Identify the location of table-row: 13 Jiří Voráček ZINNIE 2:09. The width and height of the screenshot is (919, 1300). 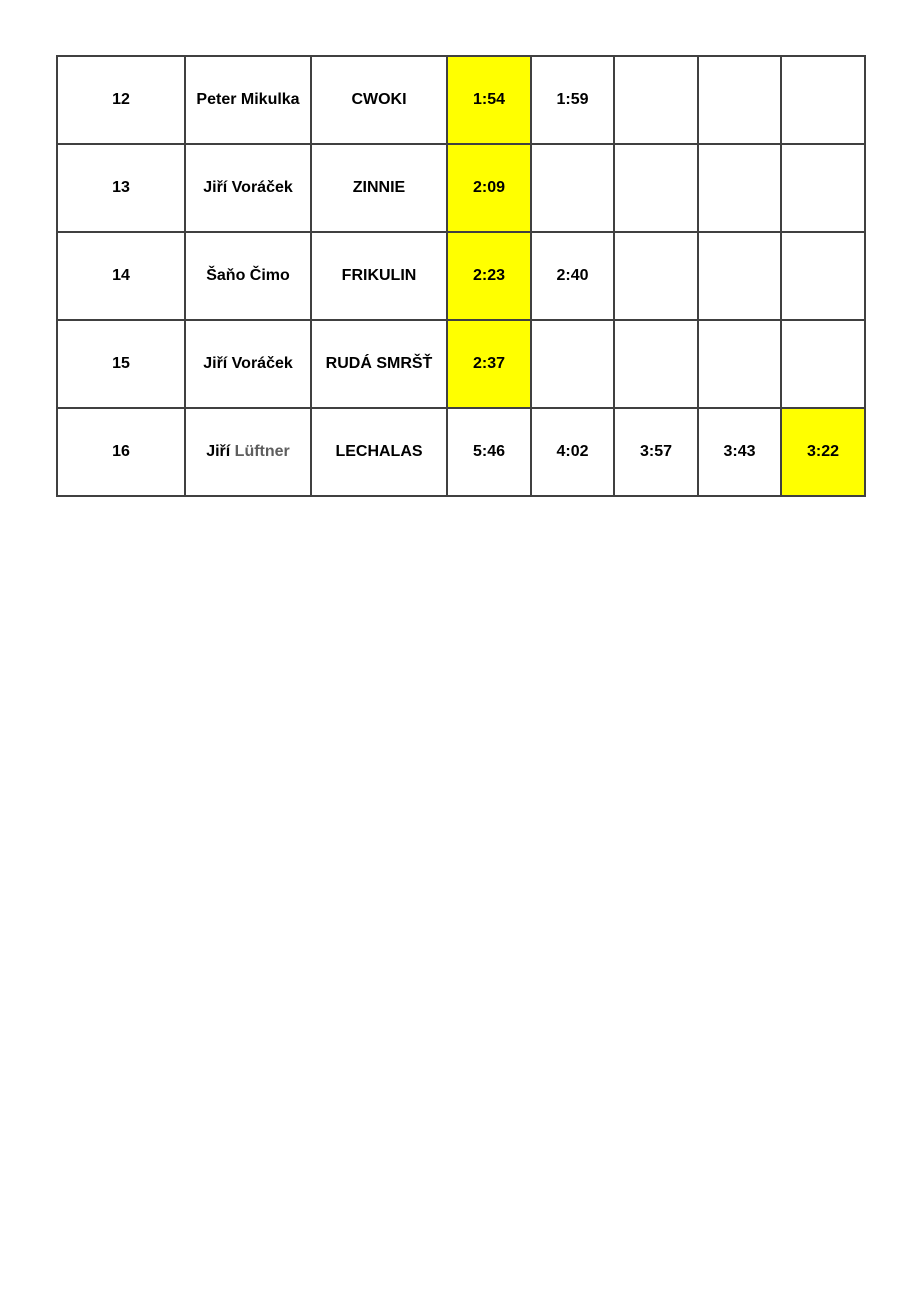
(461, 188).